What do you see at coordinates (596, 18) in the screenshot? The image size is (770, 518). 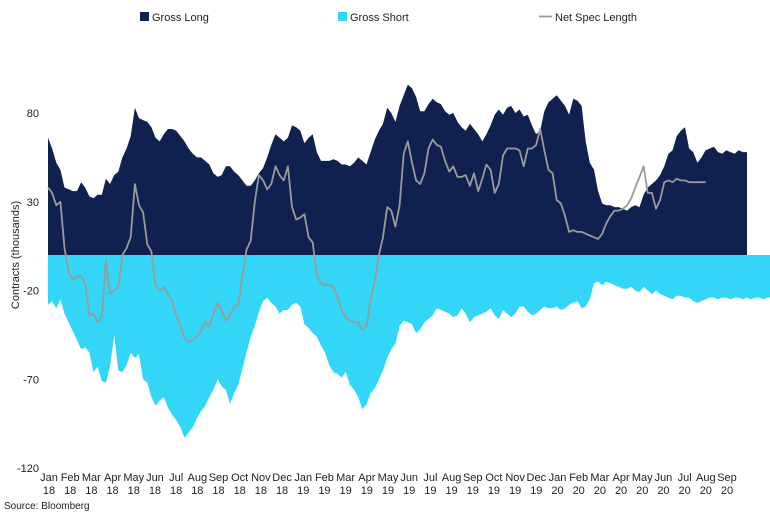 I see `legend-label: Net Spec Length` at bounding box center [596, 18].